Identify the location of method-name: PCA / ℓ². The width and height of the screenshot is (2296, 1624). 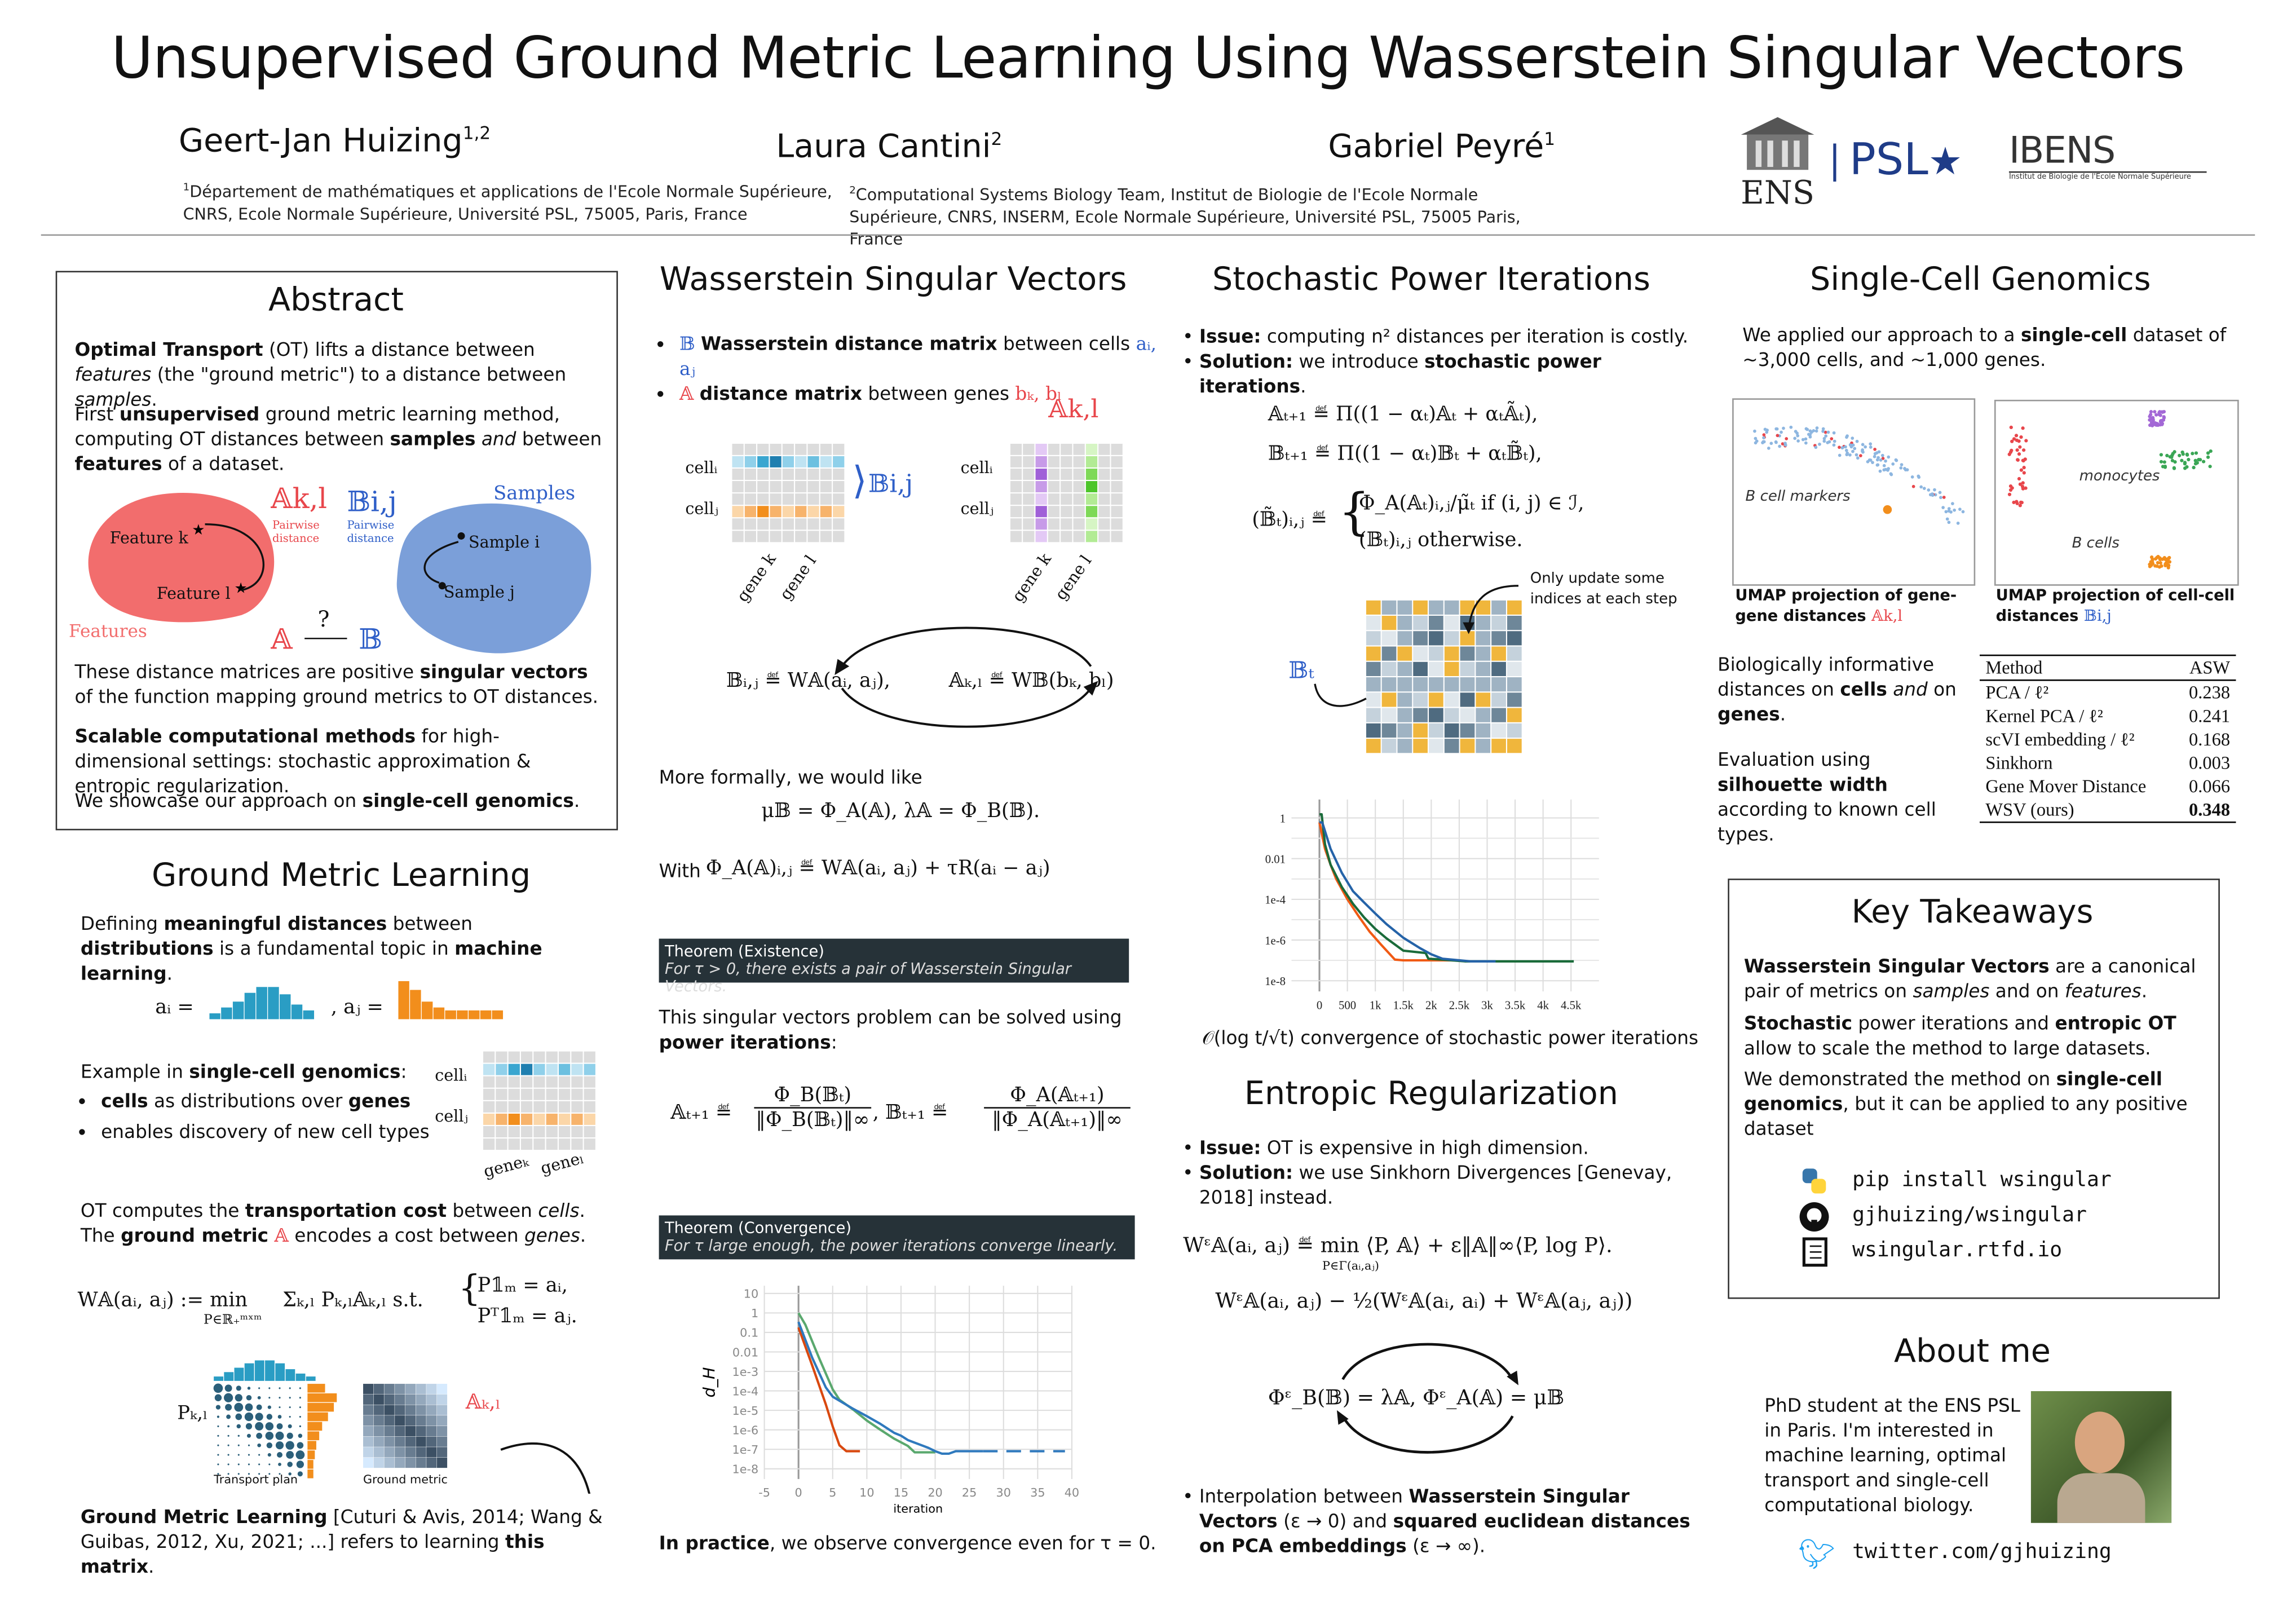
(2017, 693).